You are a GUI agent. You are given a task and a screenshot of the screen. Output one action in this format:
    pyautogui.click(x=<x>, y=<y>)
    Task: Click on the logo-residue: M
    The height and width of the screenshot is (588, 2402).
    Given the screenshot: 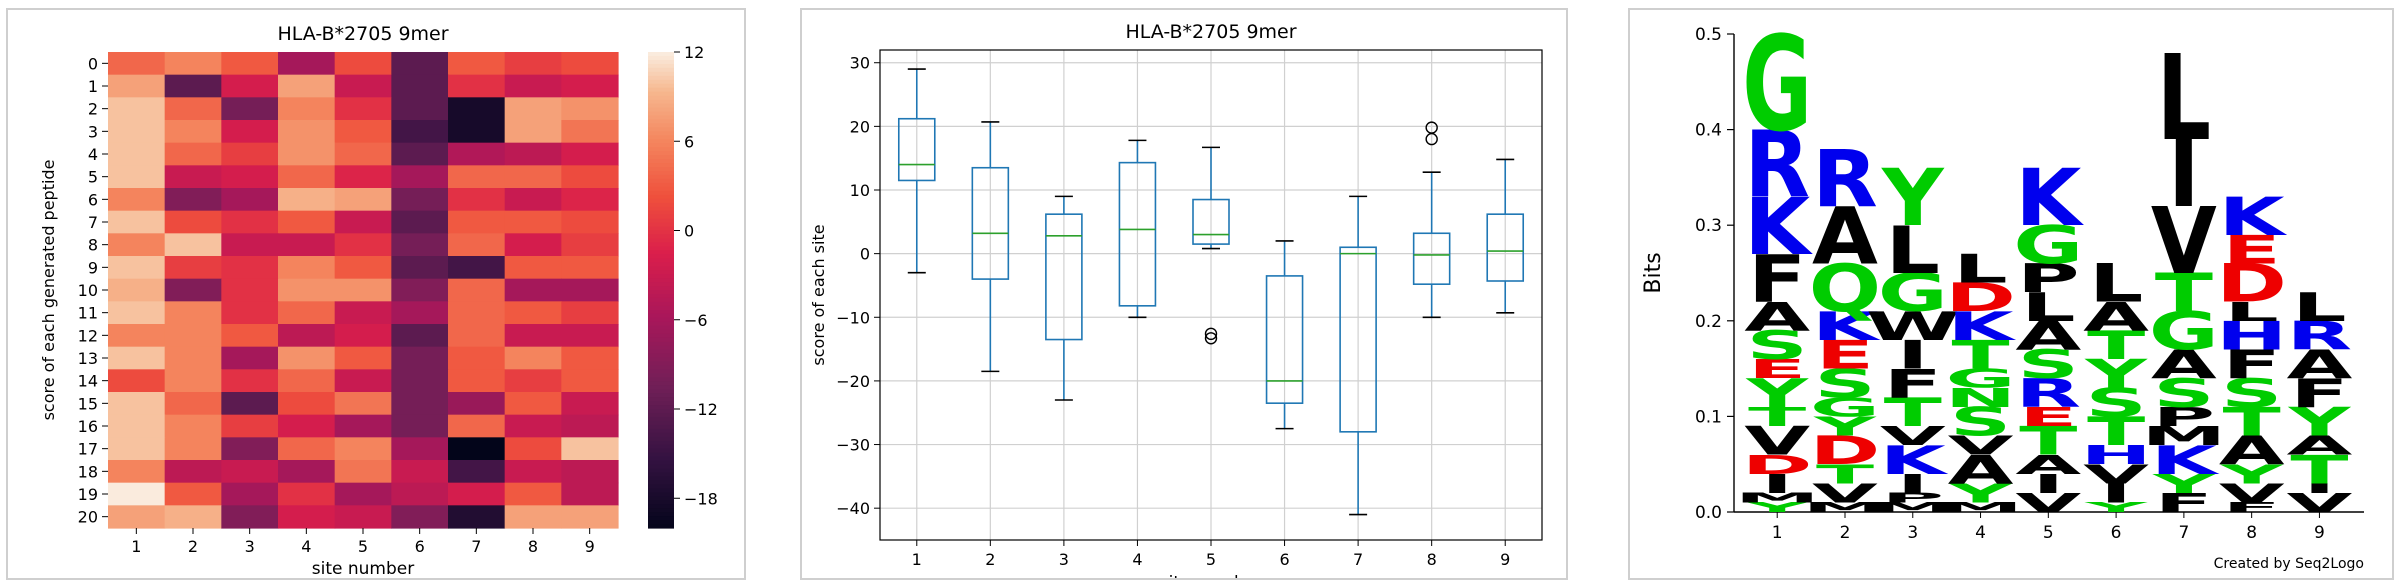 What is the action you would take?
    pyautogui.click(x=1777, y=497)
    